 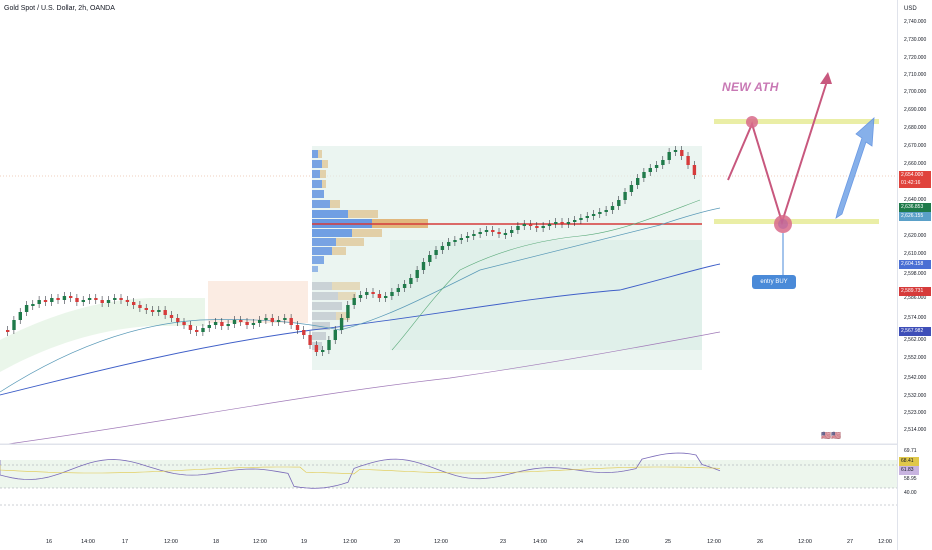 What do you see at coordinates (910, 479) in the screenshot?
I see `rsi-tick-label: 58.95` at bounding box center [910, 479].